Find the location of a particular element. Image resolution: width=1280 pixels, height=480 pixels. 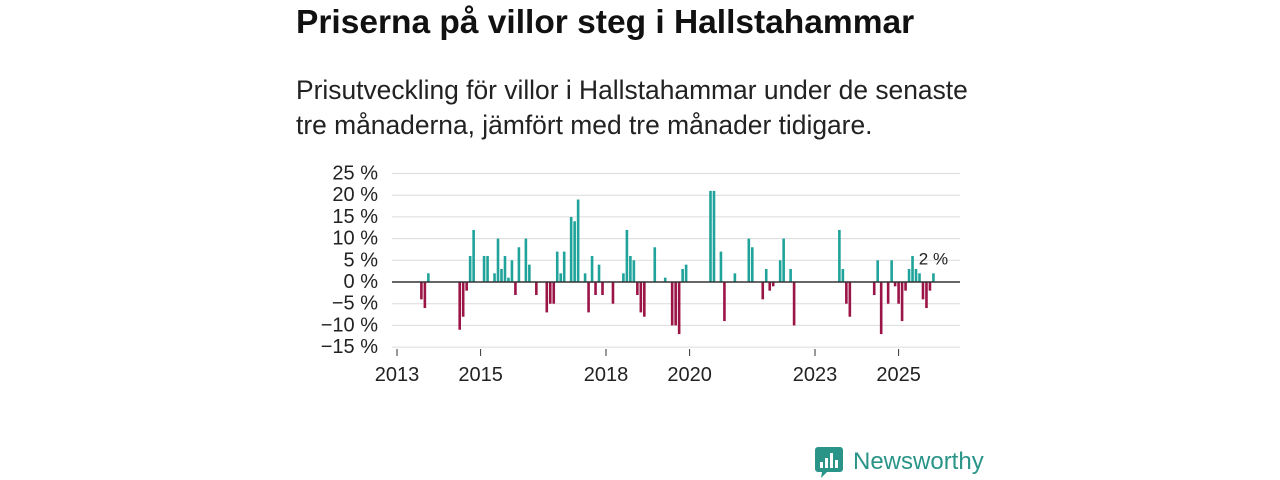

x-tick-label: 2020 is located at coordinates (689, 375).